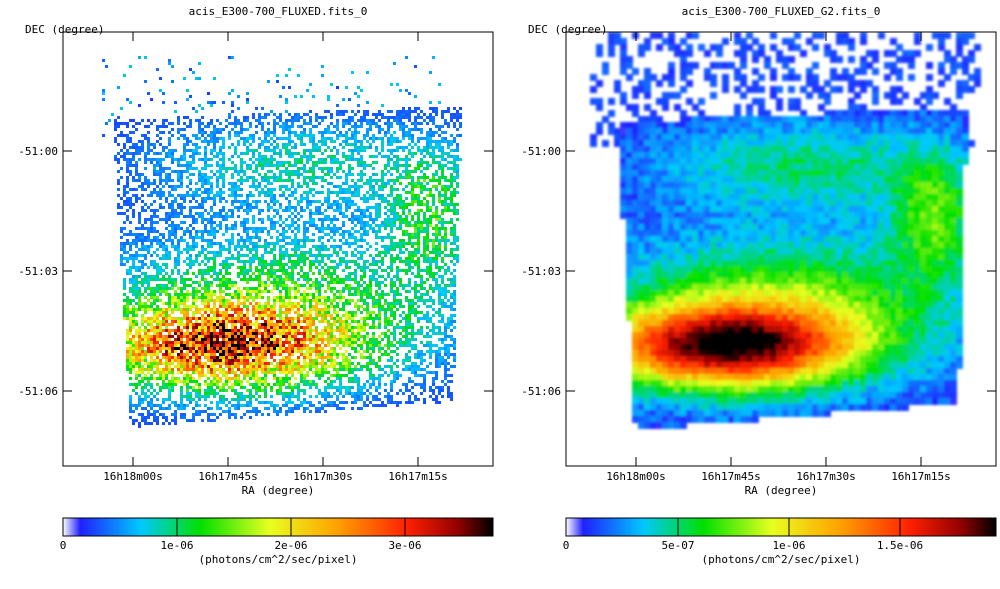  I want to click on left-x-axis-label: RA (degree), so click(278, 490).